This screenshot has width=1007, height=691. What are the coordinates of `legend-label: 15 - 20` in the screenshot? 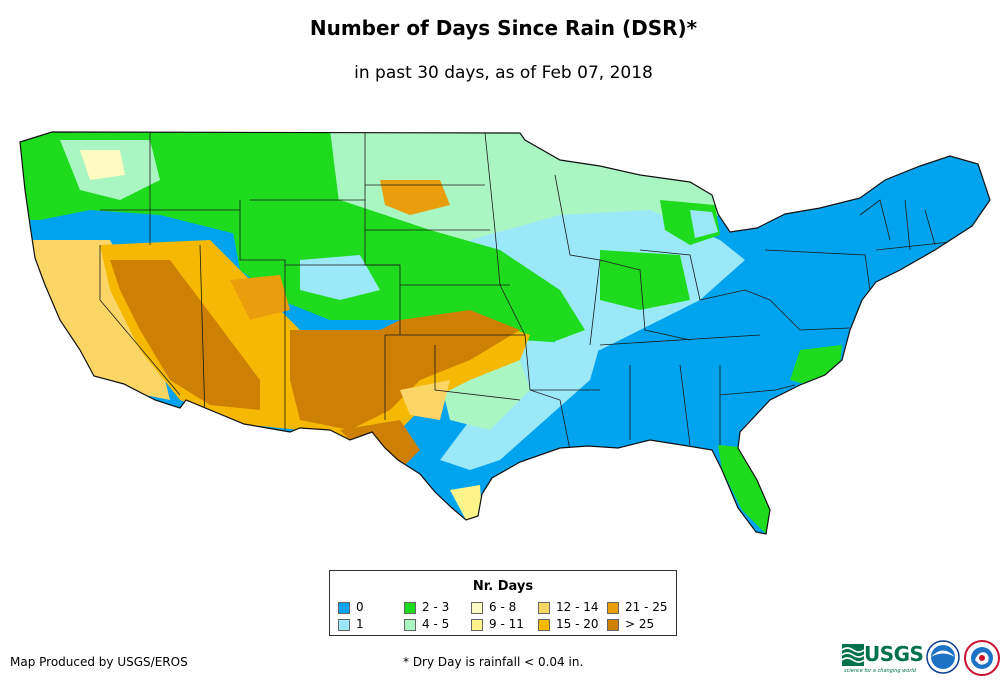 It's located at (577, 624).